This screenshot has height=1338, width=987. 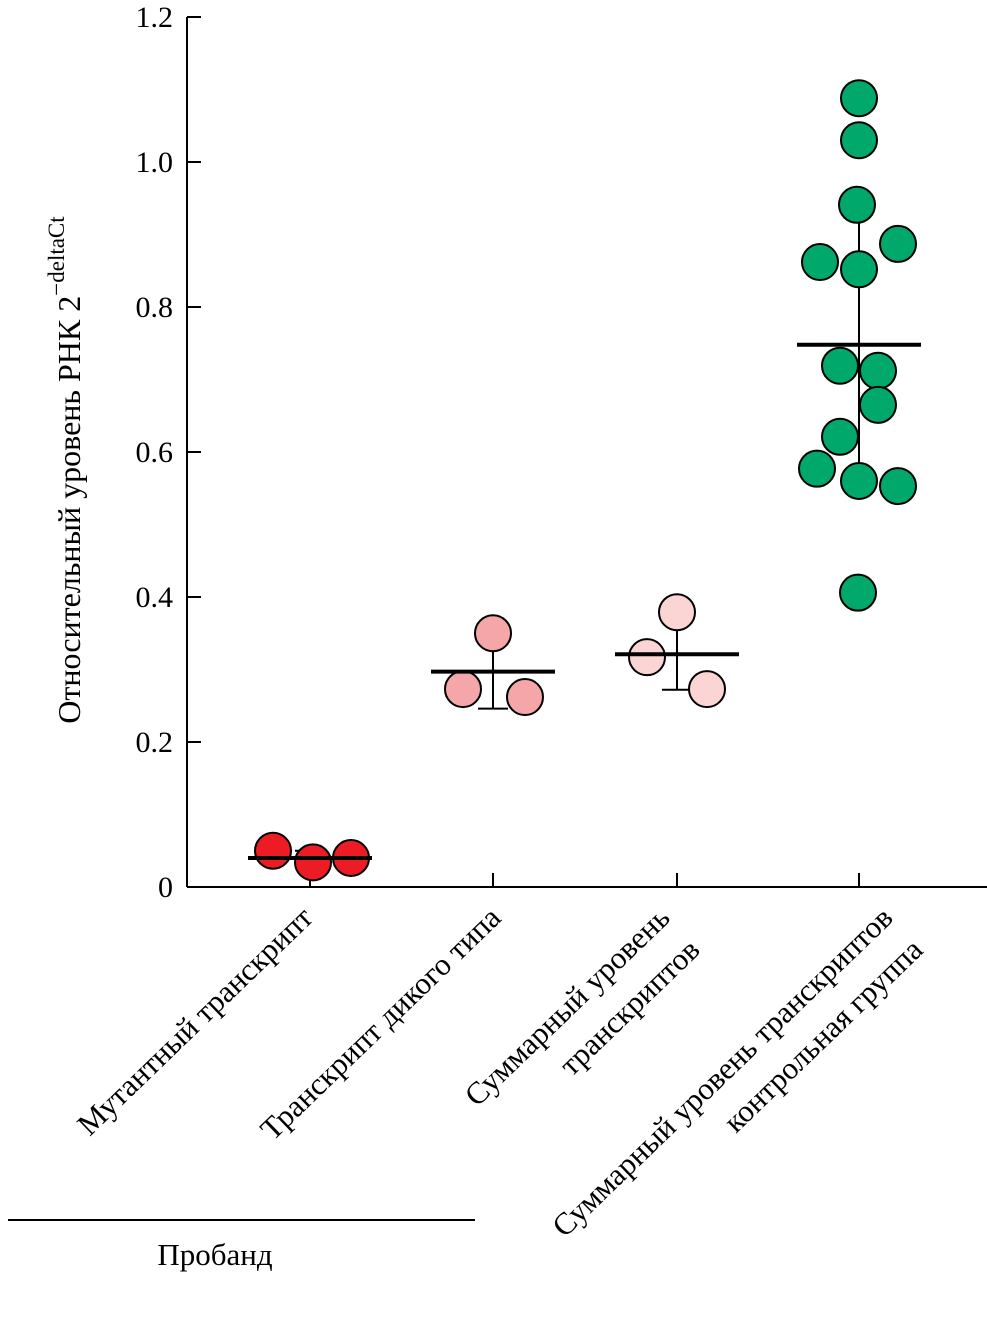 What do you see at coordinates (215, 1254) in the screenshot?
I see `proband-group-label: Пробанд` at bounding box center [215, 1254].